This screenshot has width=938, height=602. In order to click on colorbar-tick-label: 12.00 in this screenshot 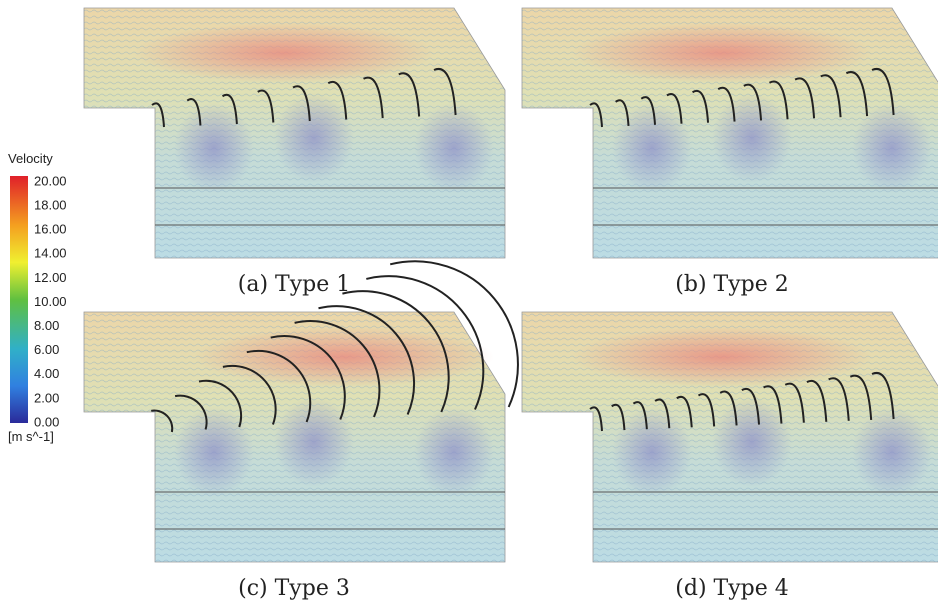, I will do `click(50, 277)`.